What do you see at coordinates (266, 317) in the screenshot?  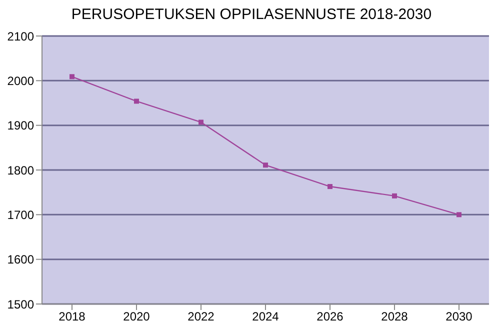 I see `x-tick-label: 2024` at bounding box center [266, 317].